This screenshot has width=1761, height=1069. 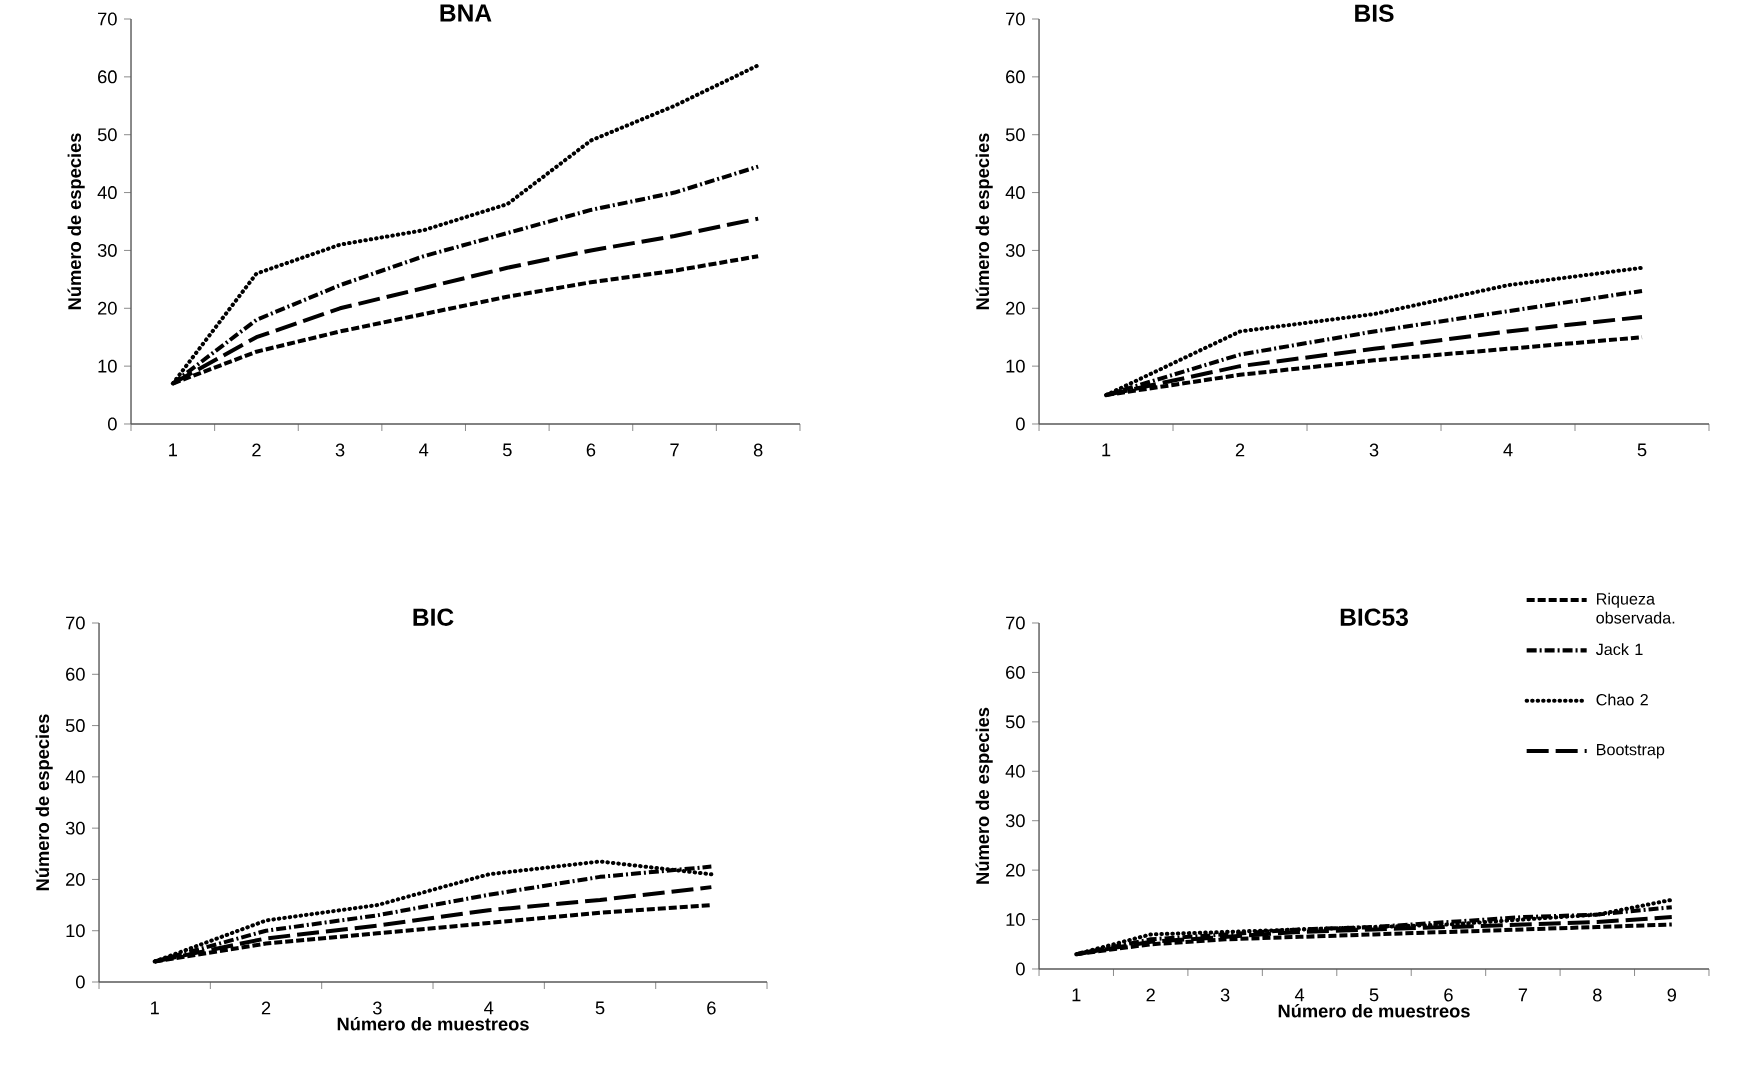 I want to click on x-tick-label: 9, so click(x=1671, y=995).